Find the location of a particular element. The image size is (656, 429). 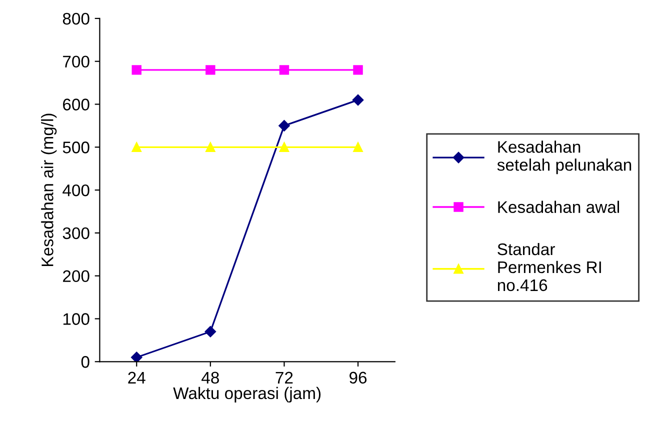

legend-label: Kesadahan awal is located at coordinates (558, 206).